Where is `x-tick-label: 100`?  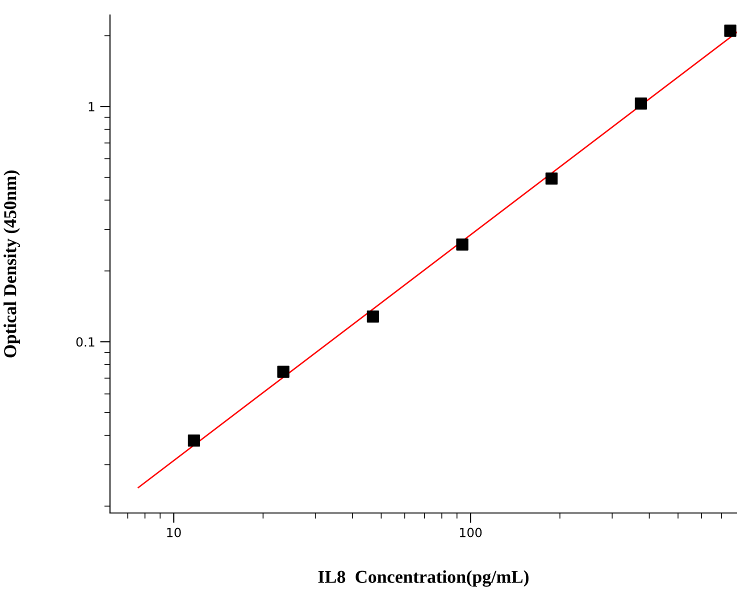
x-tick-label: 100 is located at coordinates (471, 533).